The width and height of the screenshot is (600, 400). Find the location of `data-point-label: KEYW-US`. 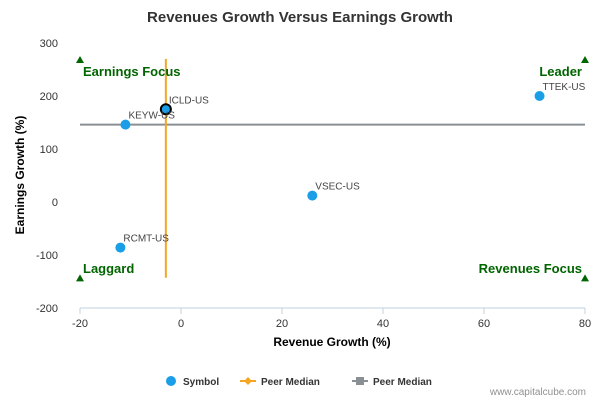

data-point-label: KEYW-US is located at coordinates (151, 116).